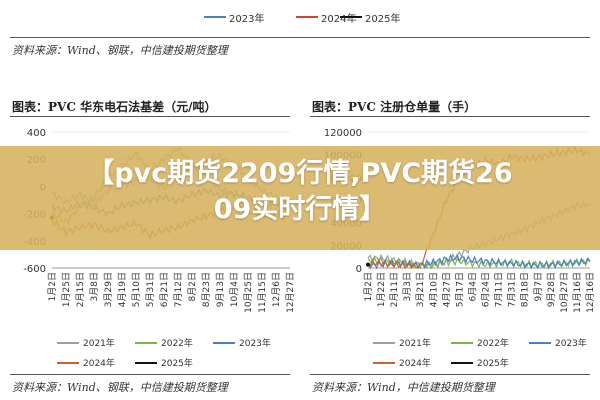 The image size is (600, 400). Describe the element at coordinates (120, 50) in the screenshot. I see `source-note-top: 资料来源：Wind、钢联，中信建投期货整理` at that location.